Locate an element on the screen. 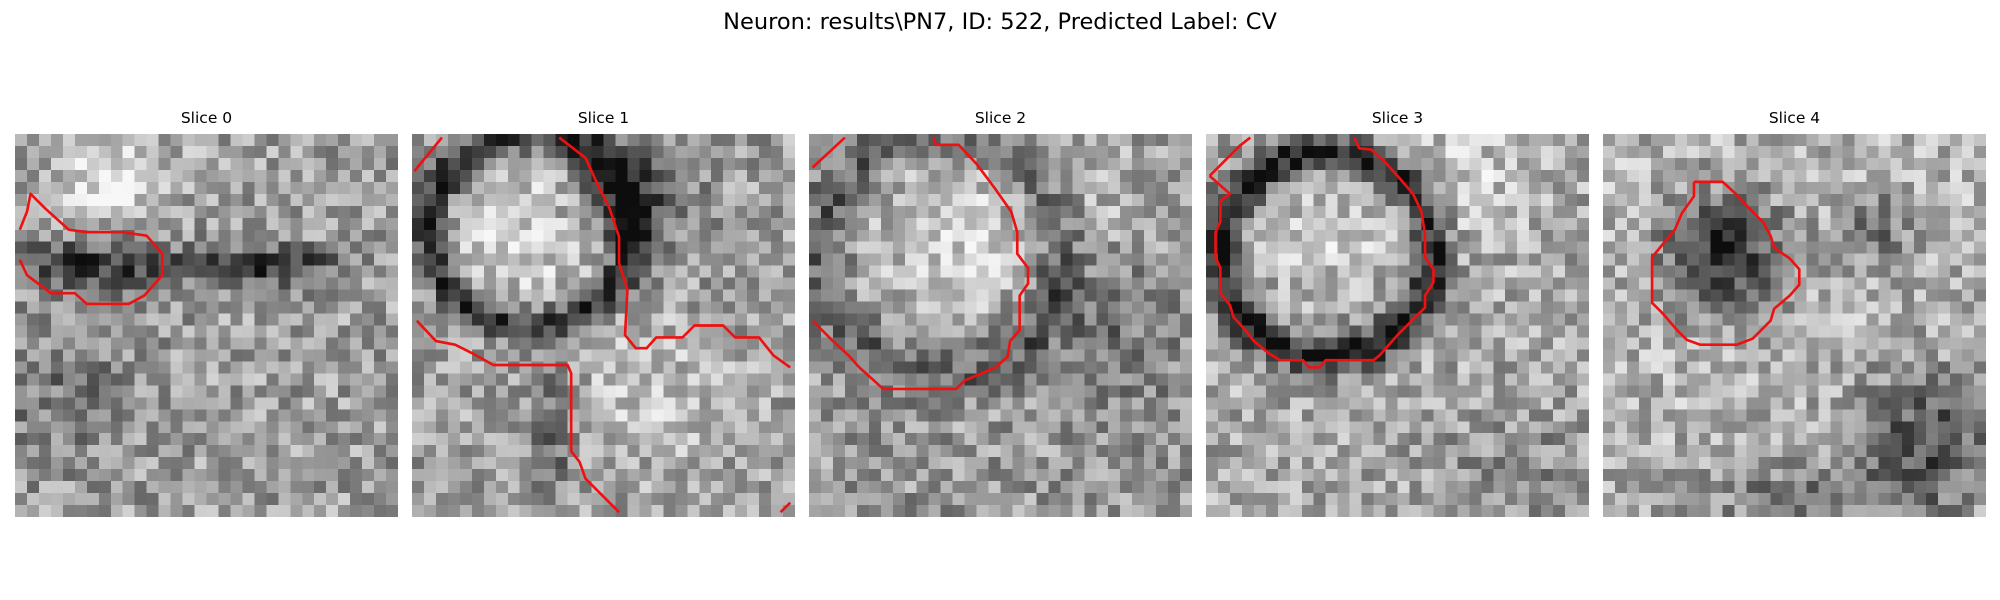 This screenshot has height=600, width=2000. slice-1-title: Slice 1 is located at coordinates (603, 118).